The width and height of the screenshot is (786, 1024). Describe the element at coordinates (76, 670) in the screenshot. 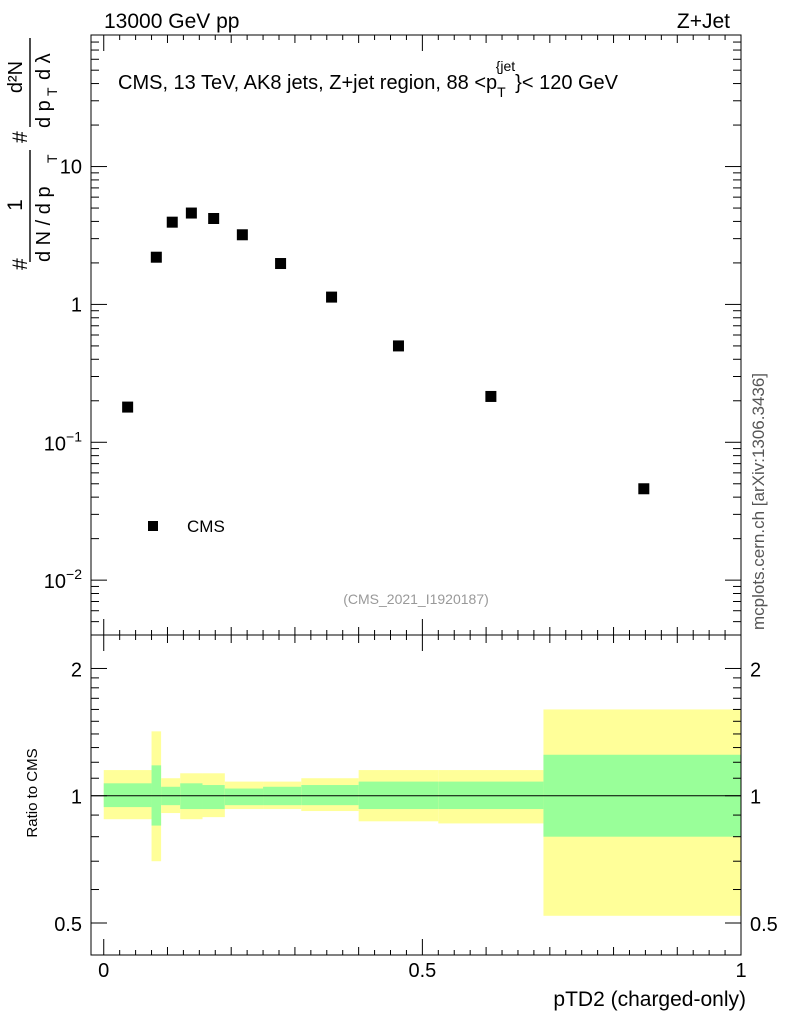

I see `ratio-y-tick-label: 2` at that location.